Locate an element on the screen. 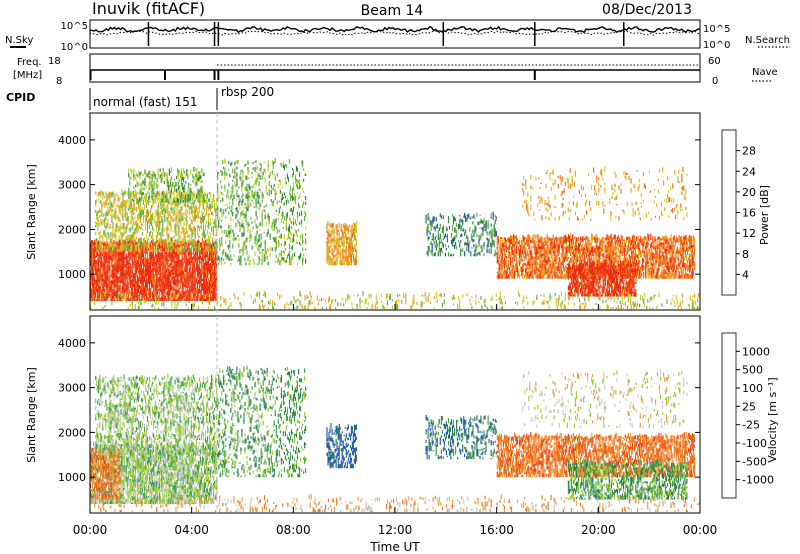 The height and width of the screenshot is (554, 800). noise-panel: 10^5 10^0 10^5 10^0 N.Sky N.Search is located at coordinates (397, 36).